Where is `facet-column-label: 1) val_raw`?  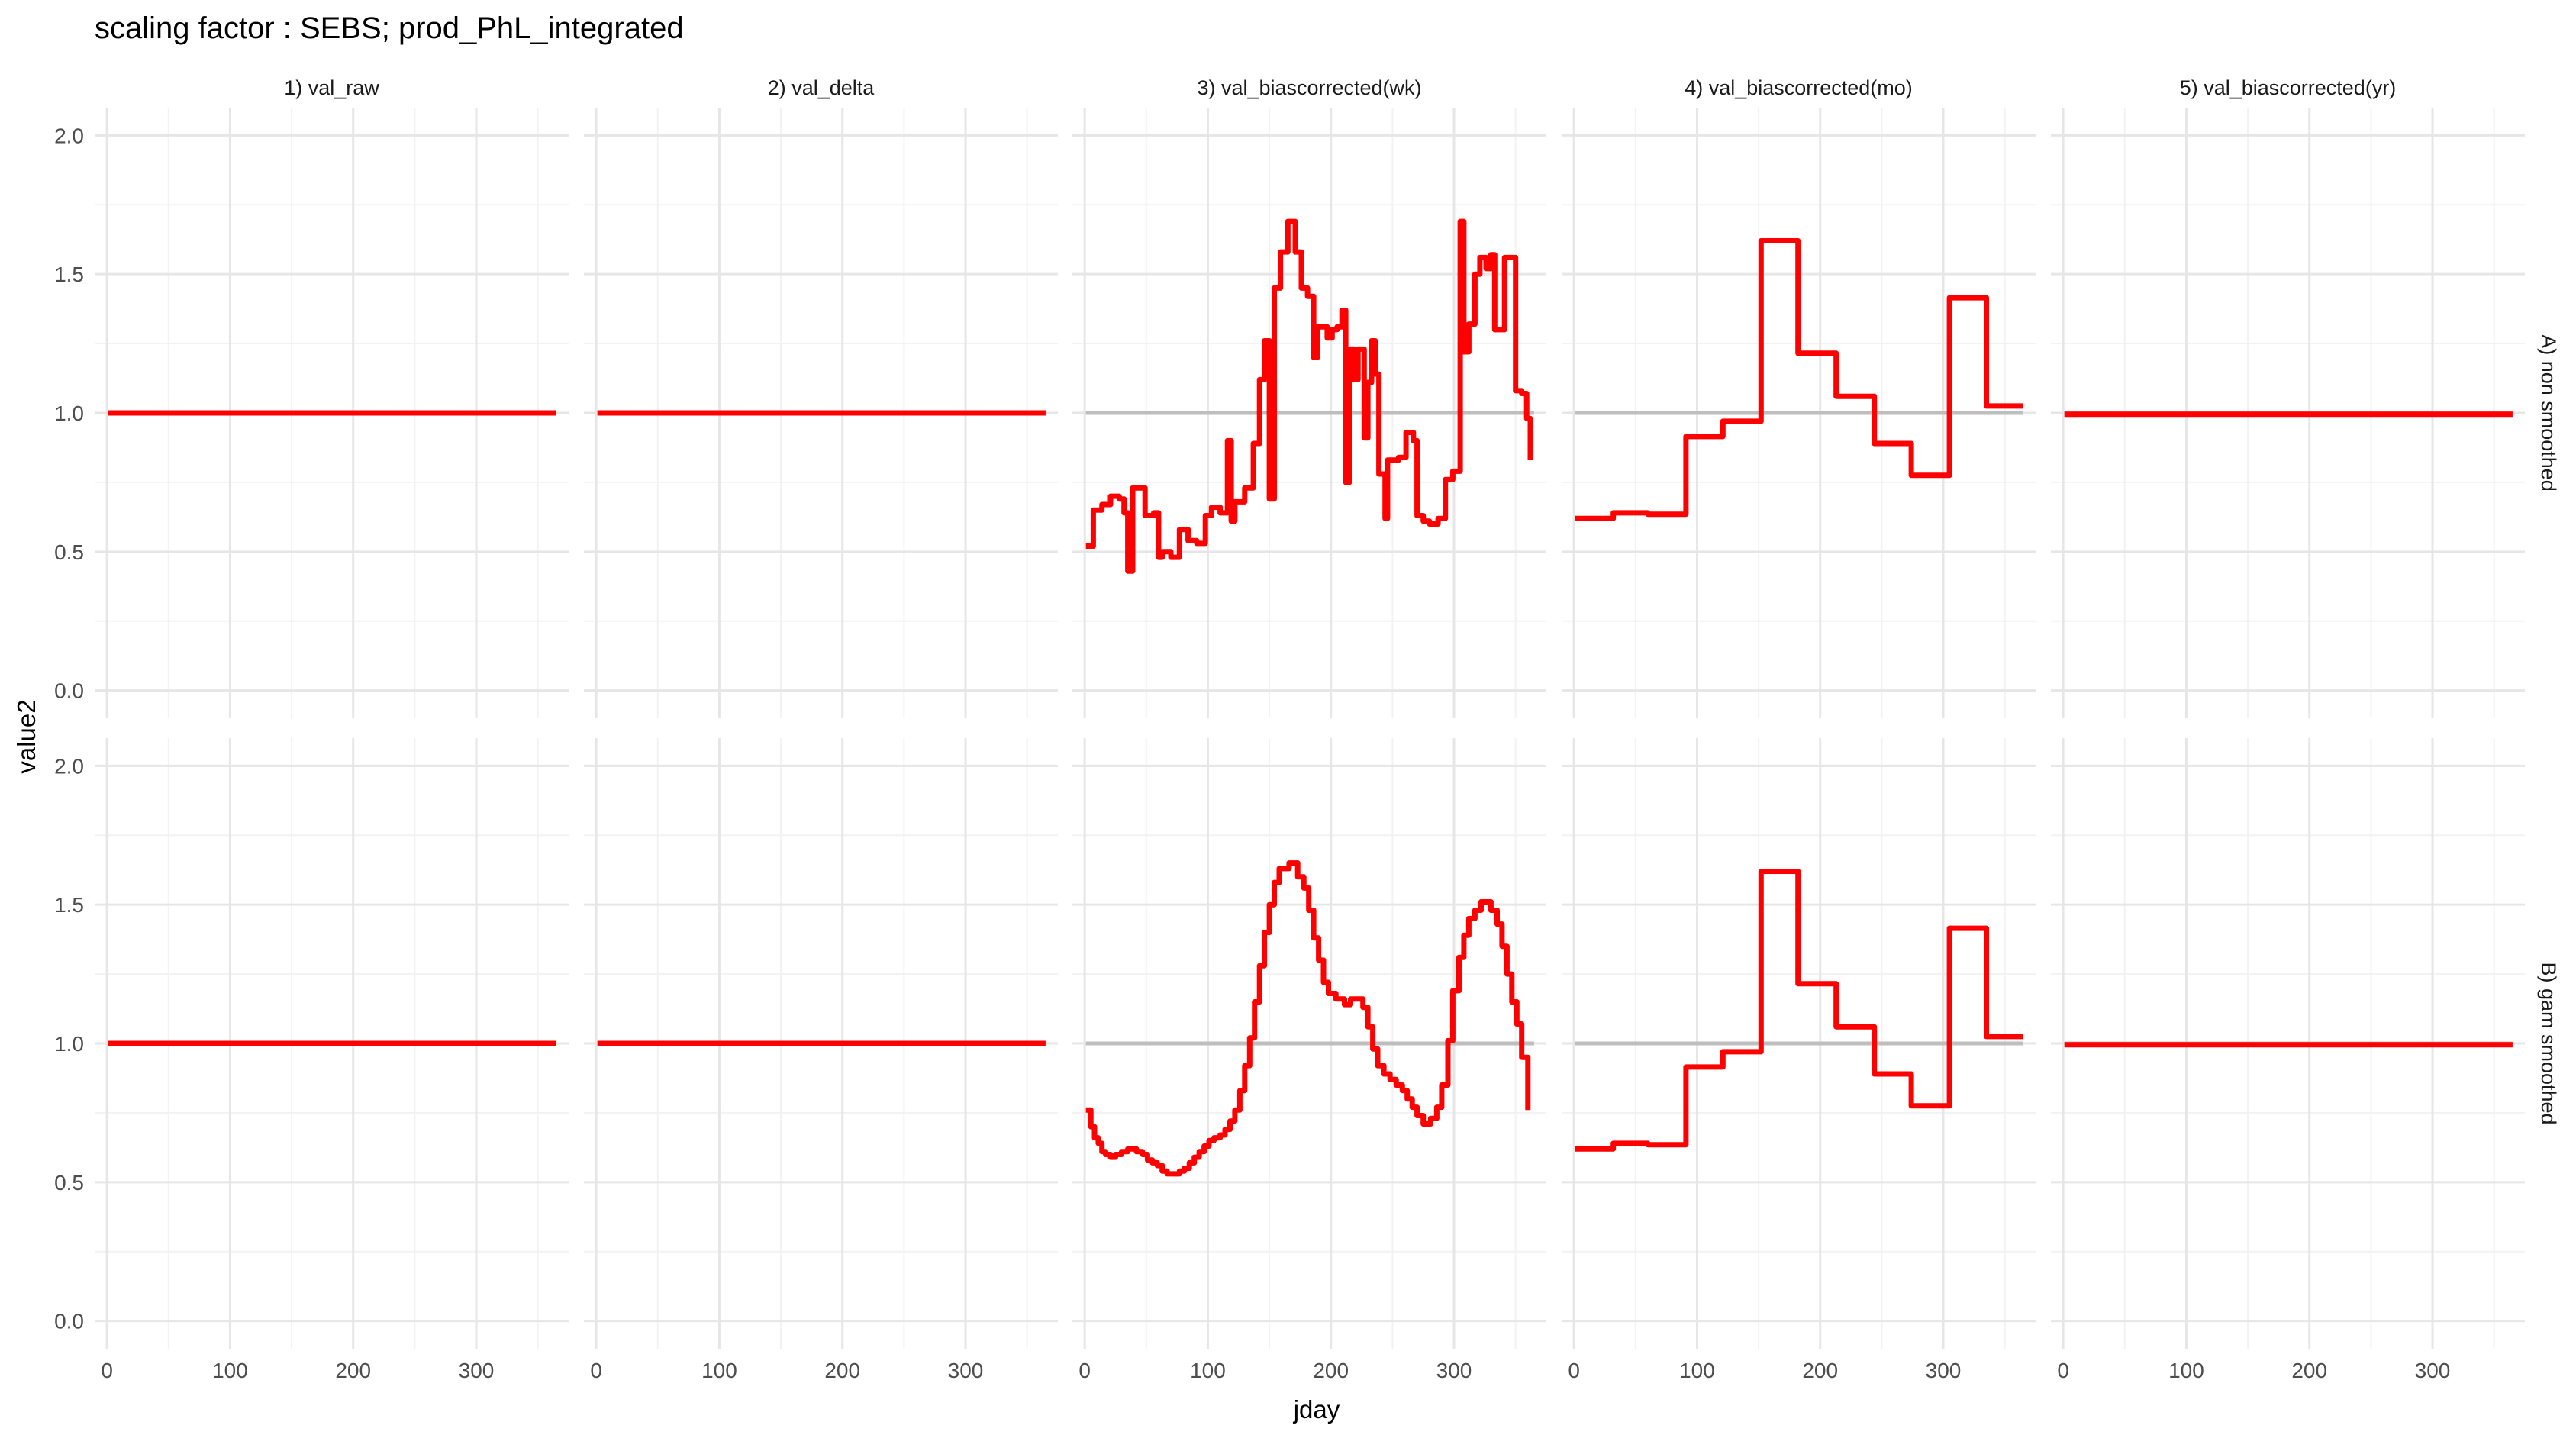 facet-column-label: 1) val_raw is located at coordinates (332, 87).